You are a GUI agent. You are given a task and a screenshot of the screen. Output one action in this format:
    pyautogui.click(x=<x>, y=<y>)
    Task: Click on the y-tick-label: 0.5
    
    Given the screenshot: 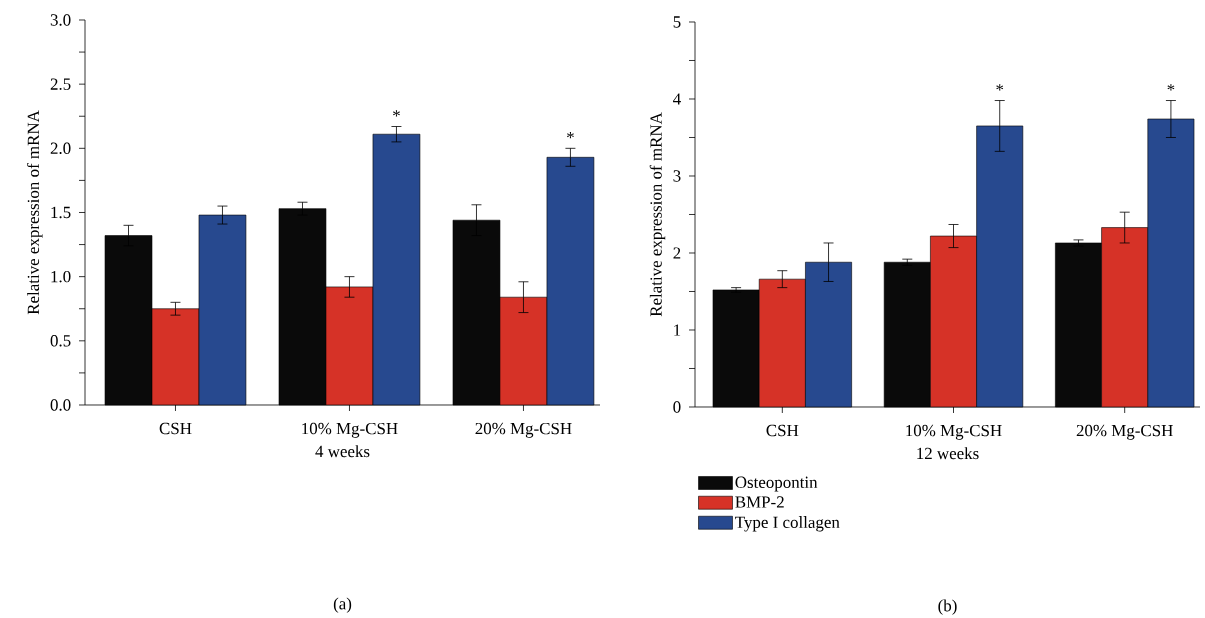 What is the action you would take?
    pyautogui.click(x=60, y=341)
    